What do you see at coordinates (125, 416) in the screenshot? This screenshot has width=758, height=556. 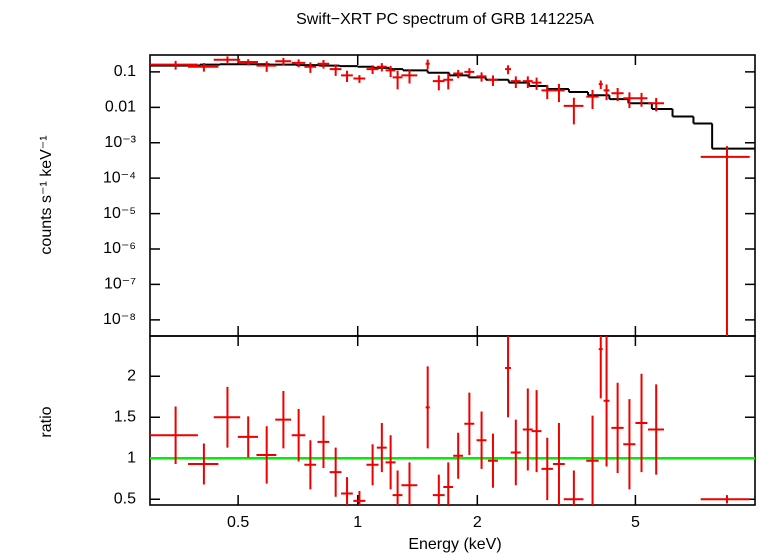 I see `y-tick-label: 1.5` at bounding box center [125, 416].